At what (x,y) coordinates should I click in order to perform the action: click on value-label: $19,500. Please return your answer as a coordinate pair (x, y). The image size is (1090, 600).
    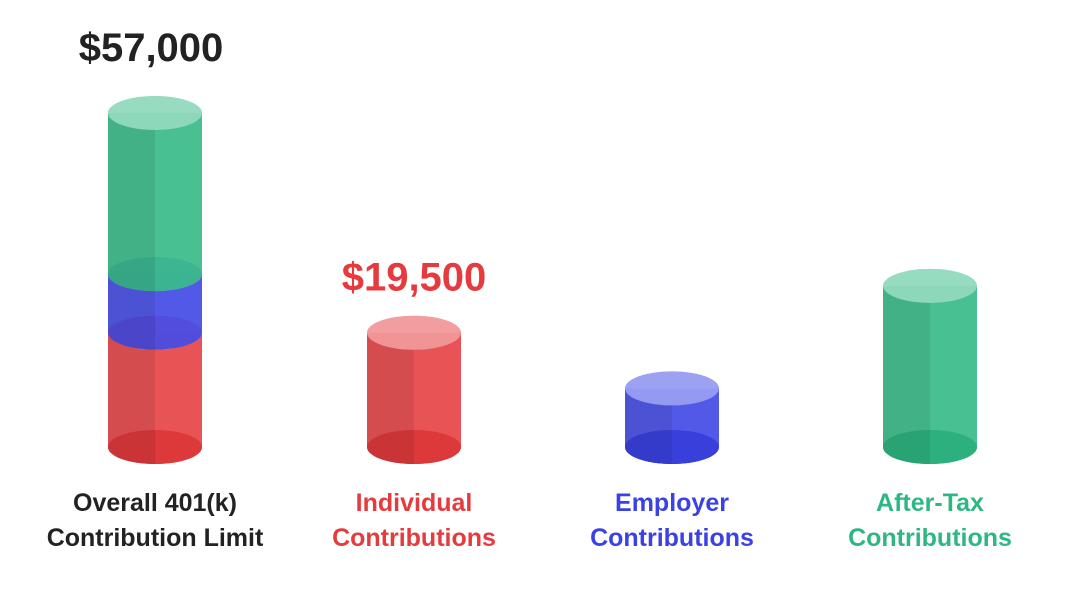
    Looking at the image, I should click on (414, 278).